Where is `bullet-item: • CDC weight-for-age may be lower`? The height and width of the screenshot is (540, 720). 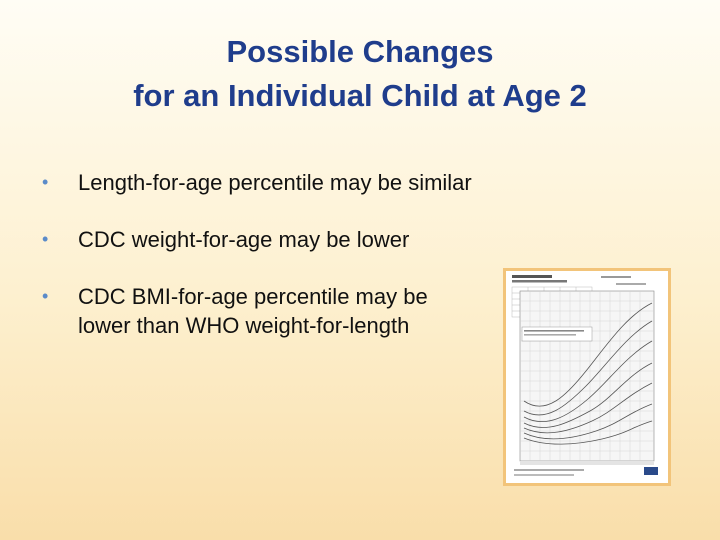 bullet-item: • CDC weight-for-age may be lower is located at coordinates (260, 239).